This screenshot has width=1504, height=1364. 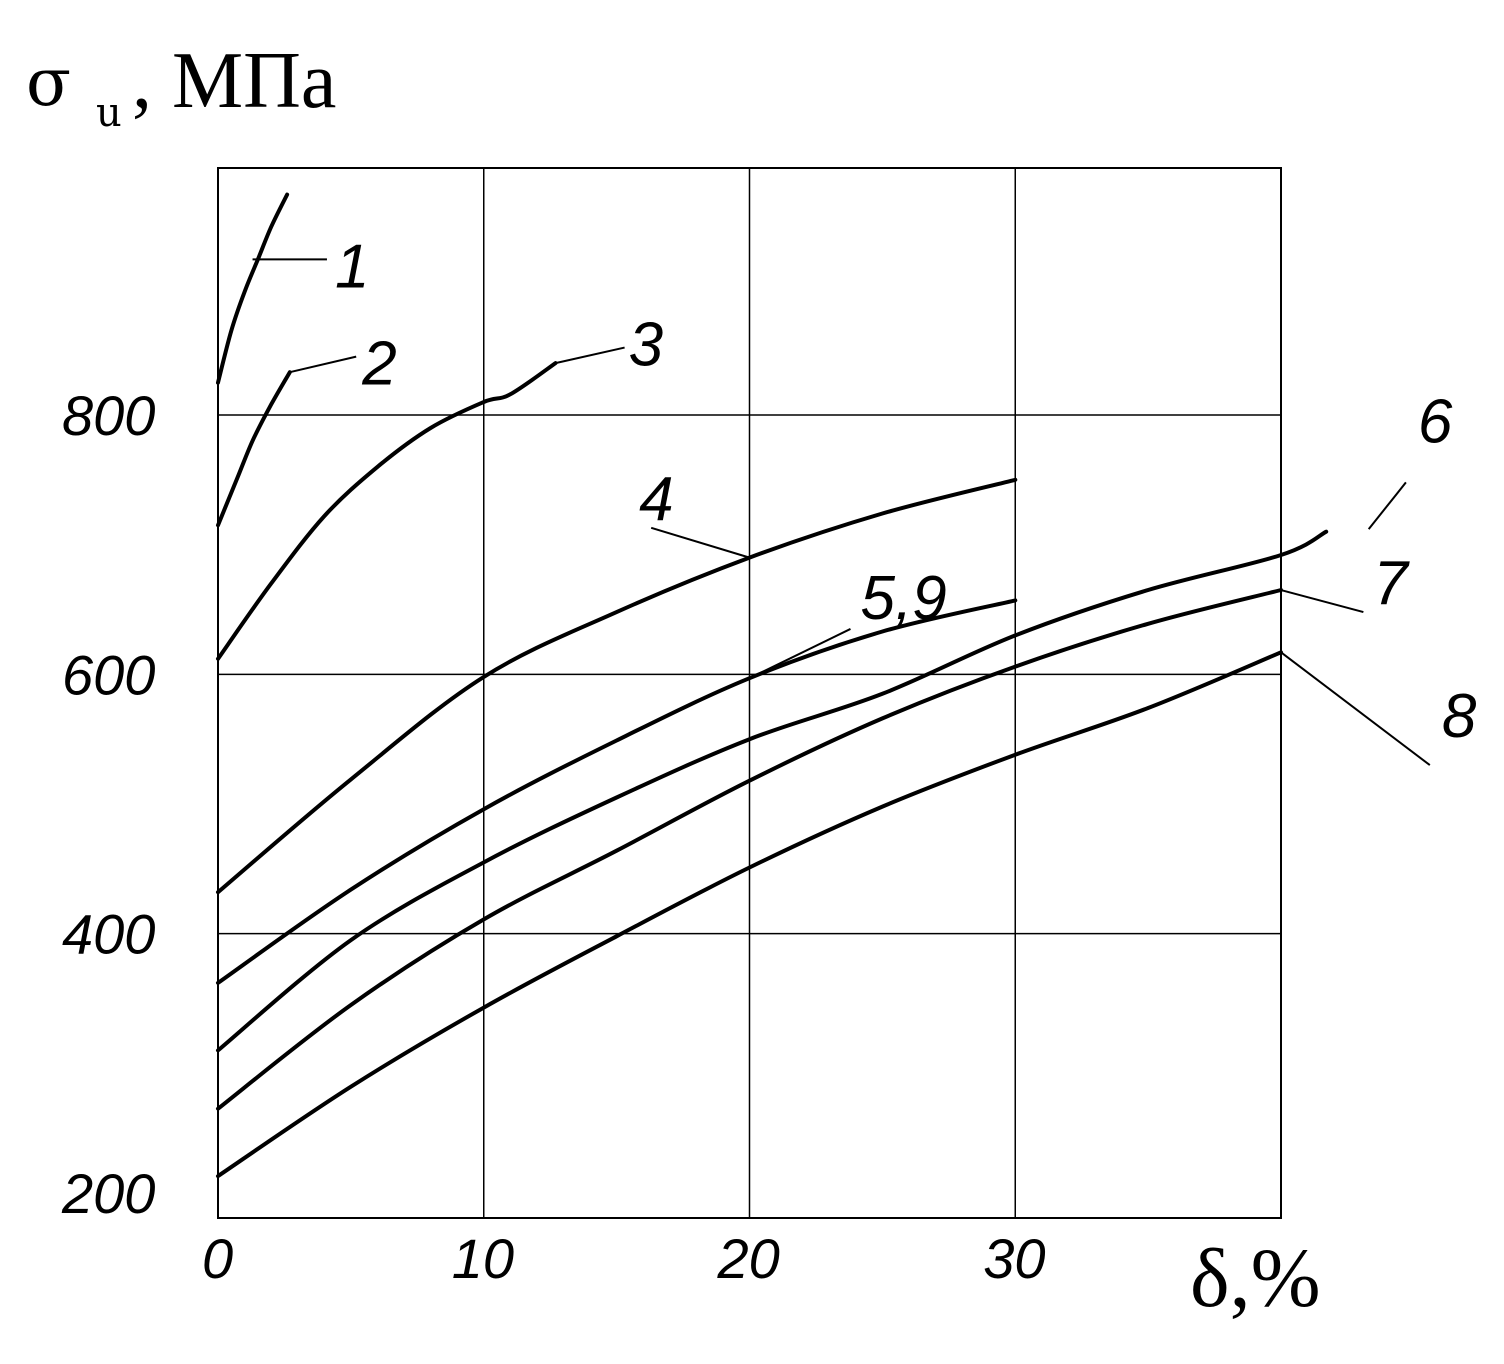 I want to click on x-tick-30: 30, so click(x=1014, y=1258).